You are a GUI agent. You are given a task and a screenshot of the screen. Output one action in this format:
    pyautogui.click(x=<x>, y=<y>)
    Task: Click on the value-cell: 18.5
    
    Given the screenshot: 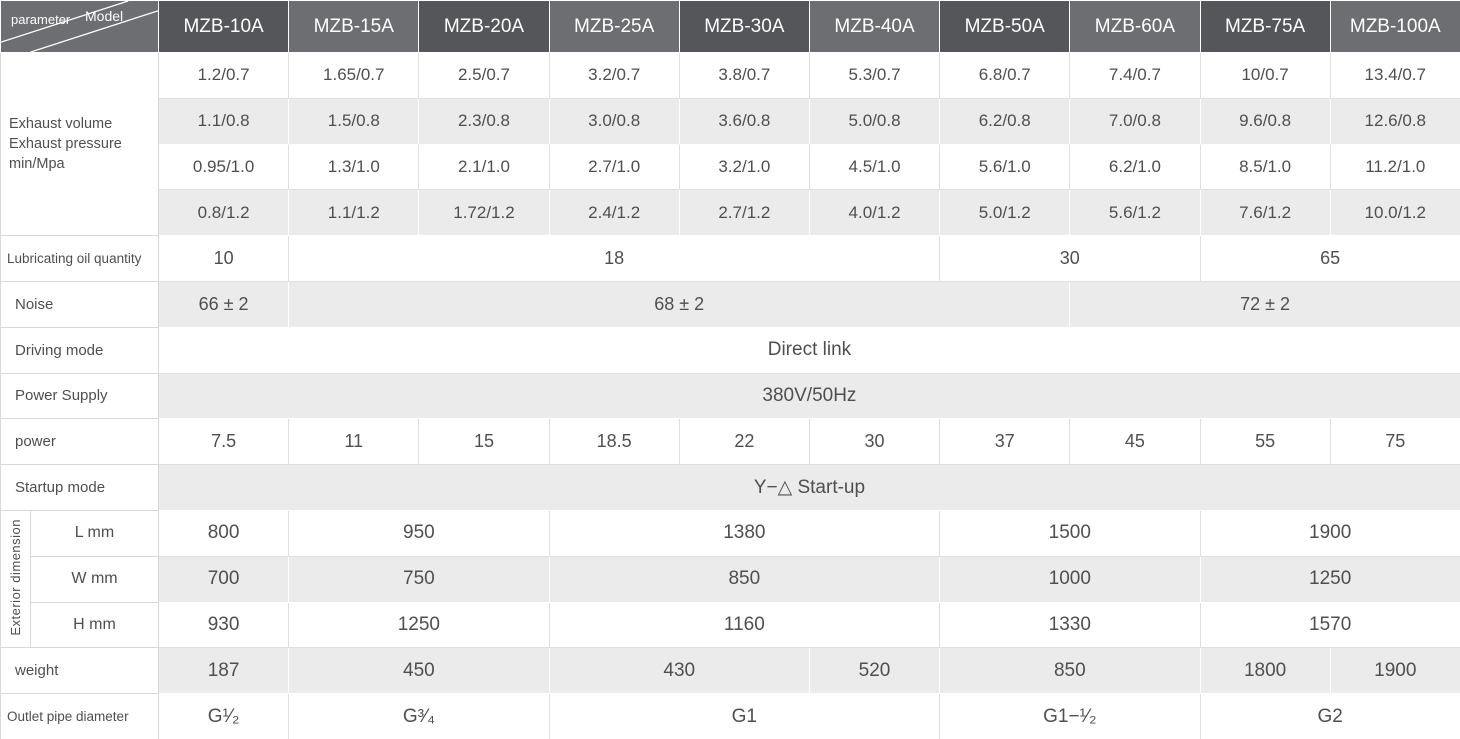 What is the action you would take?
    pyautogui.click(x=614, y=442)
    